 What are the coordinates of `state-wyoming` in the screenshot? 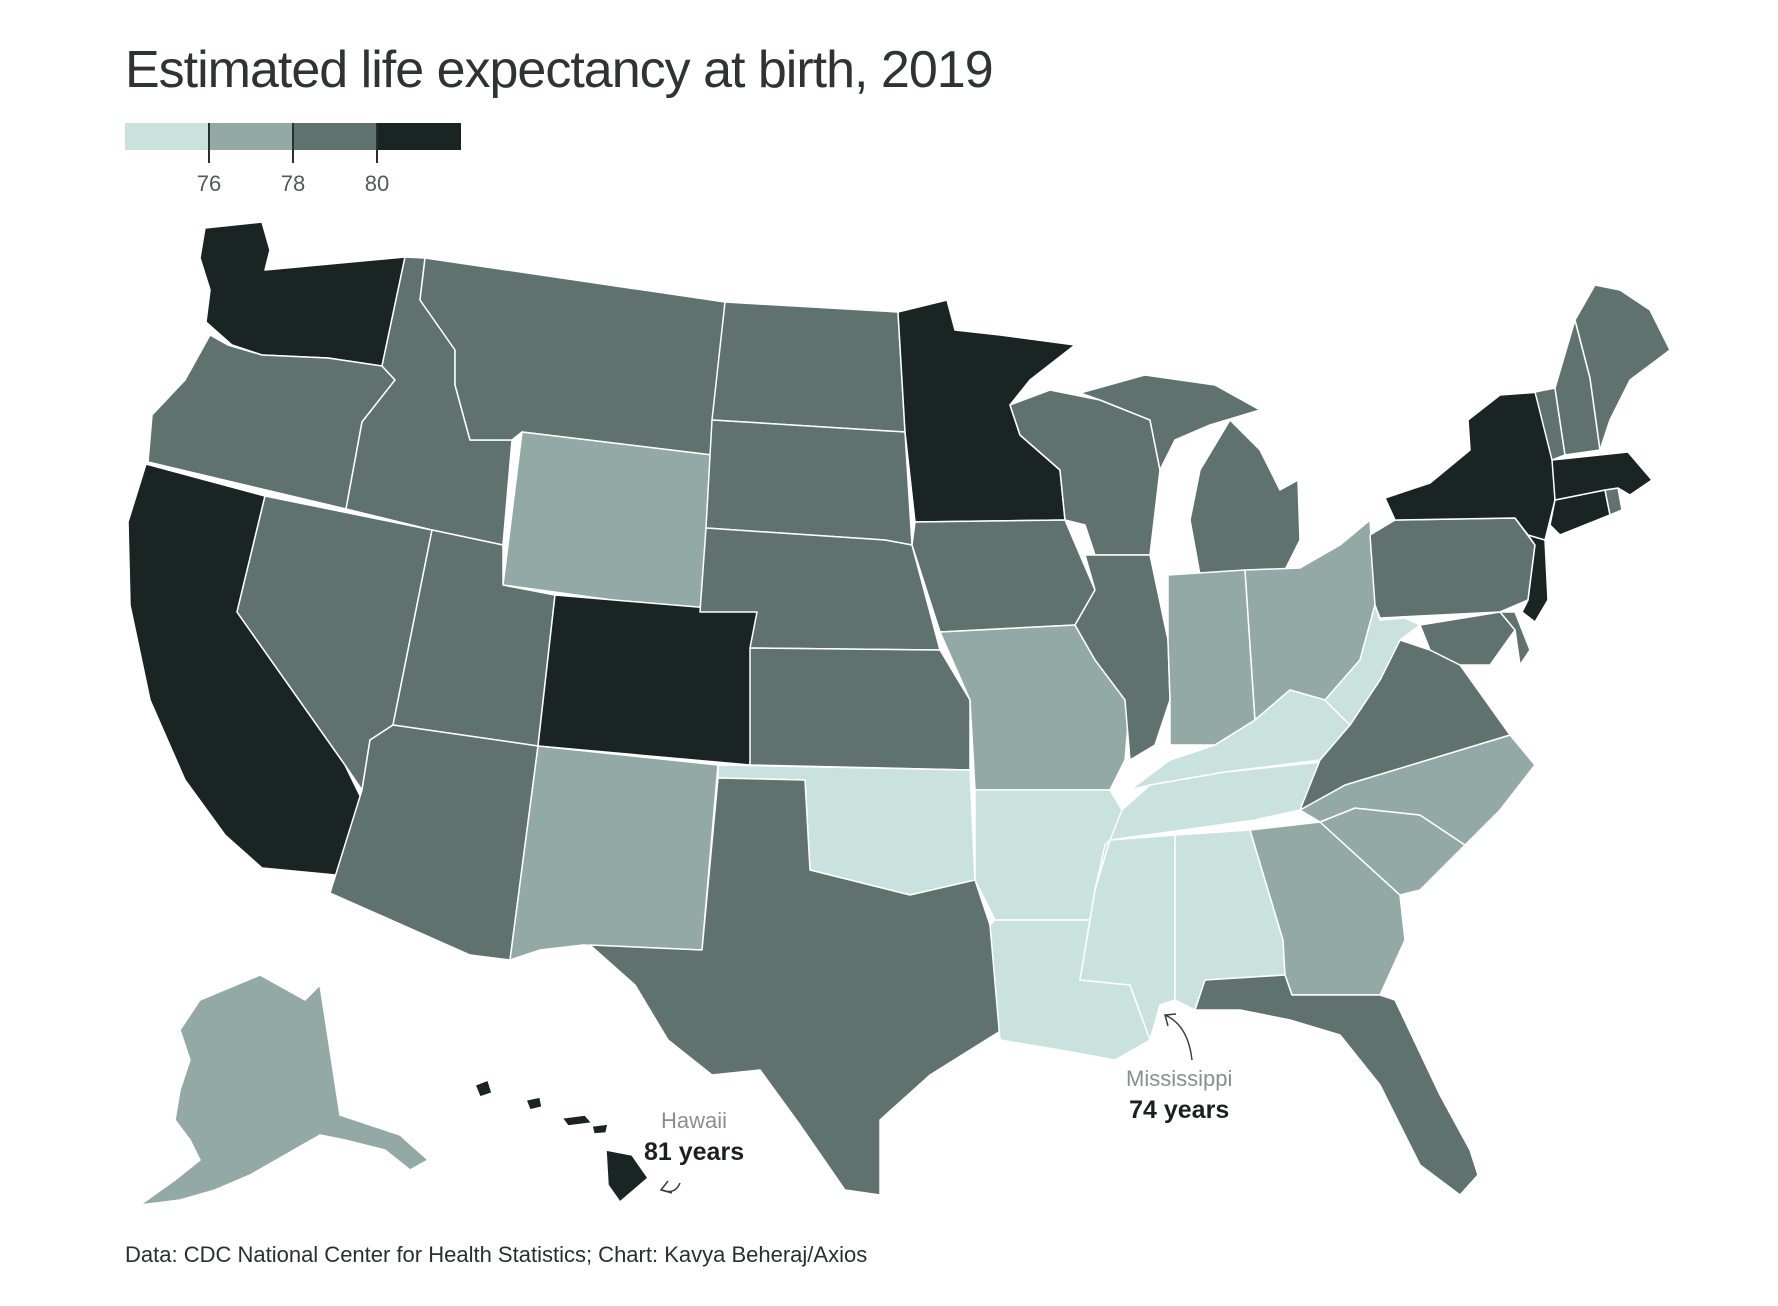 It's located at (607, 522).